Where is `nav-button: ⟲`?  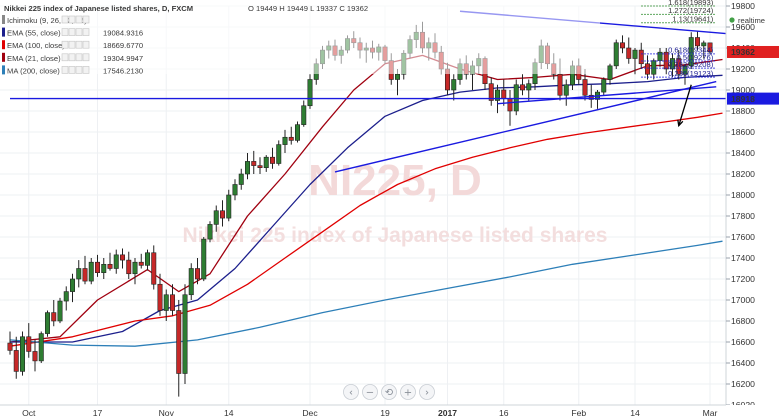 nav-button: ⟲ is located at coordinates (389, 392).